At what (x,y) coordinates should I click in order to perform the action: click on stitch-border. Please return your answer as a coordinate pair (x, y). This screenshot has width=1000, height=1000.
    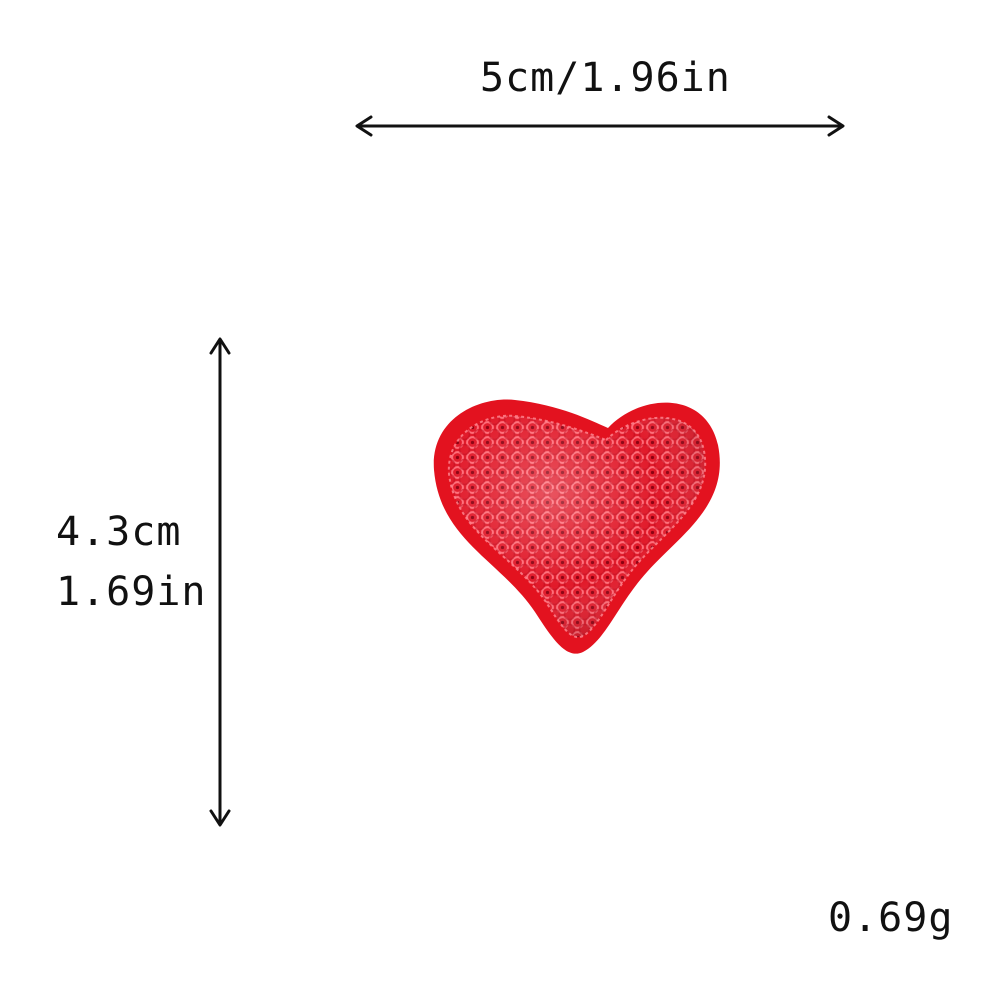
    Looking at the image, I should click on (577, 526).